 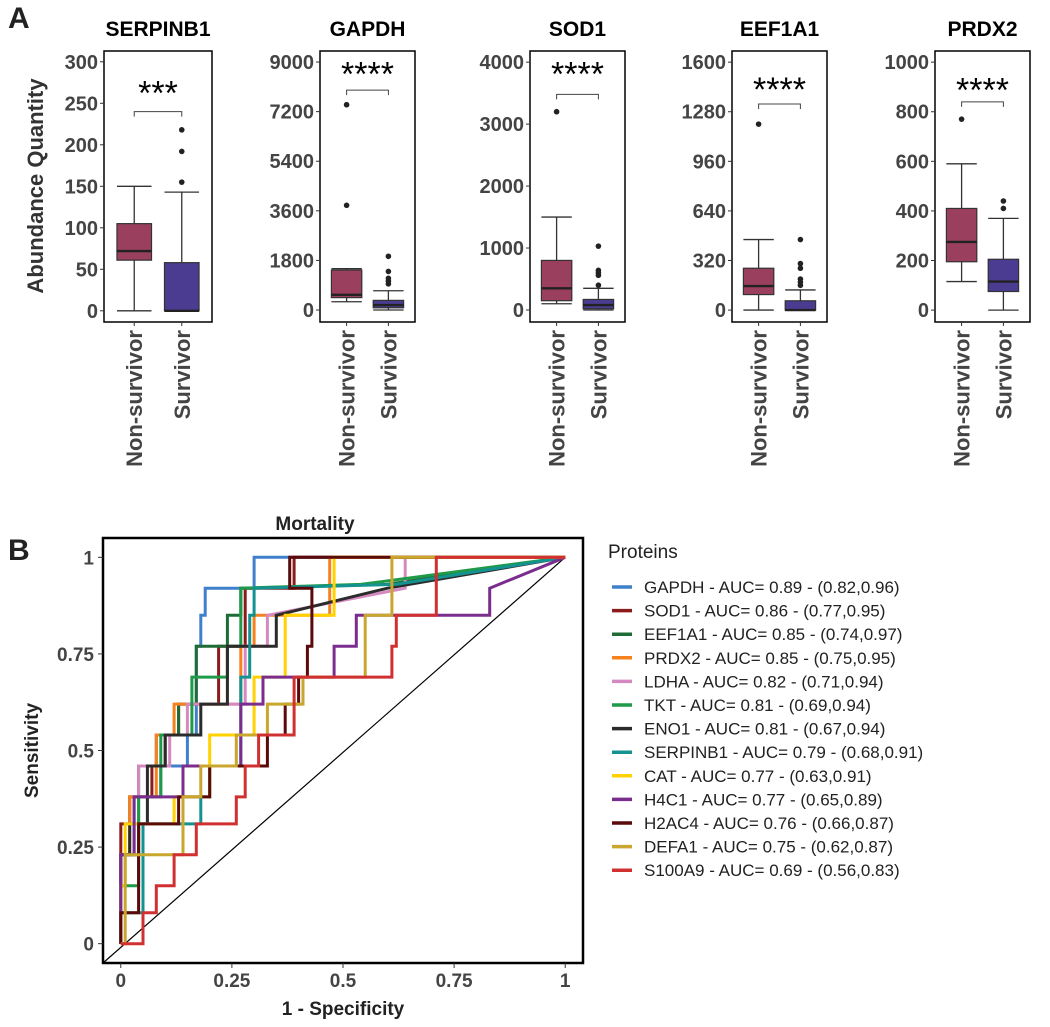 What do you see at coordinates (343, 981) in the screenshot?
I see `x-tick-label: 0.5` at bounding box center [343, 981].